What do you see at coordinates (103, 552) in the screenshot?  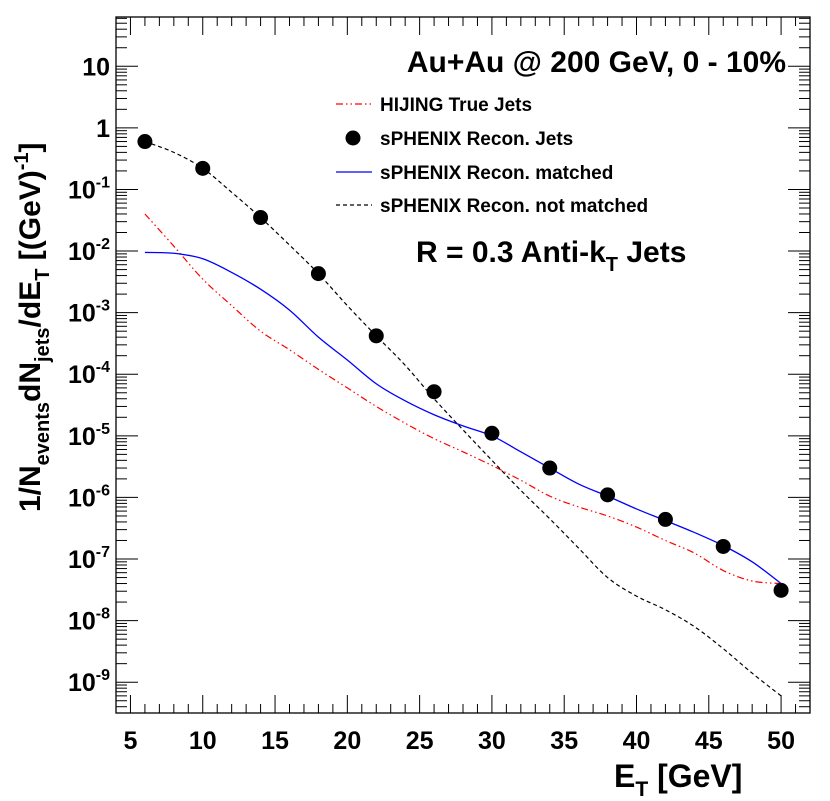 I see `y-tick-exponent: -7` at bounding box center [103, 552].